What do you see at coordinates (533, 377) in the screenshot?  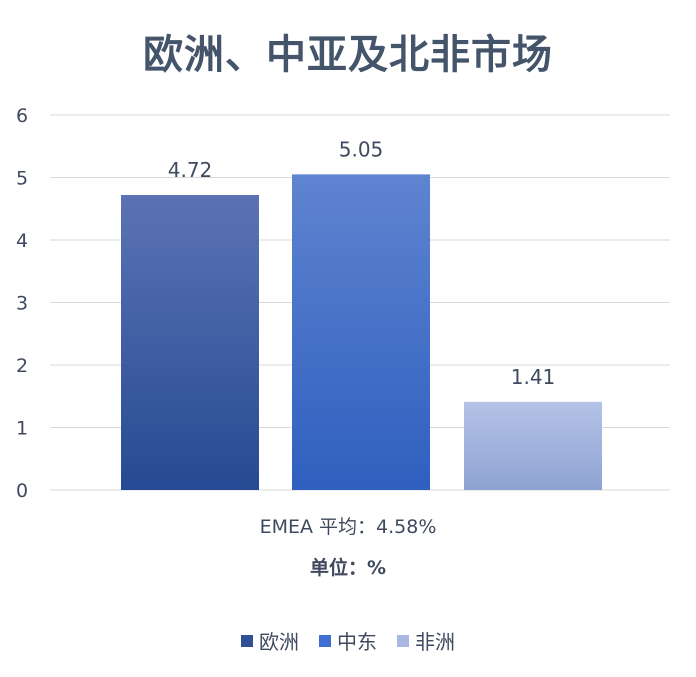 I see `data-label-africa: 1.41` at bounding box center [533, 377].